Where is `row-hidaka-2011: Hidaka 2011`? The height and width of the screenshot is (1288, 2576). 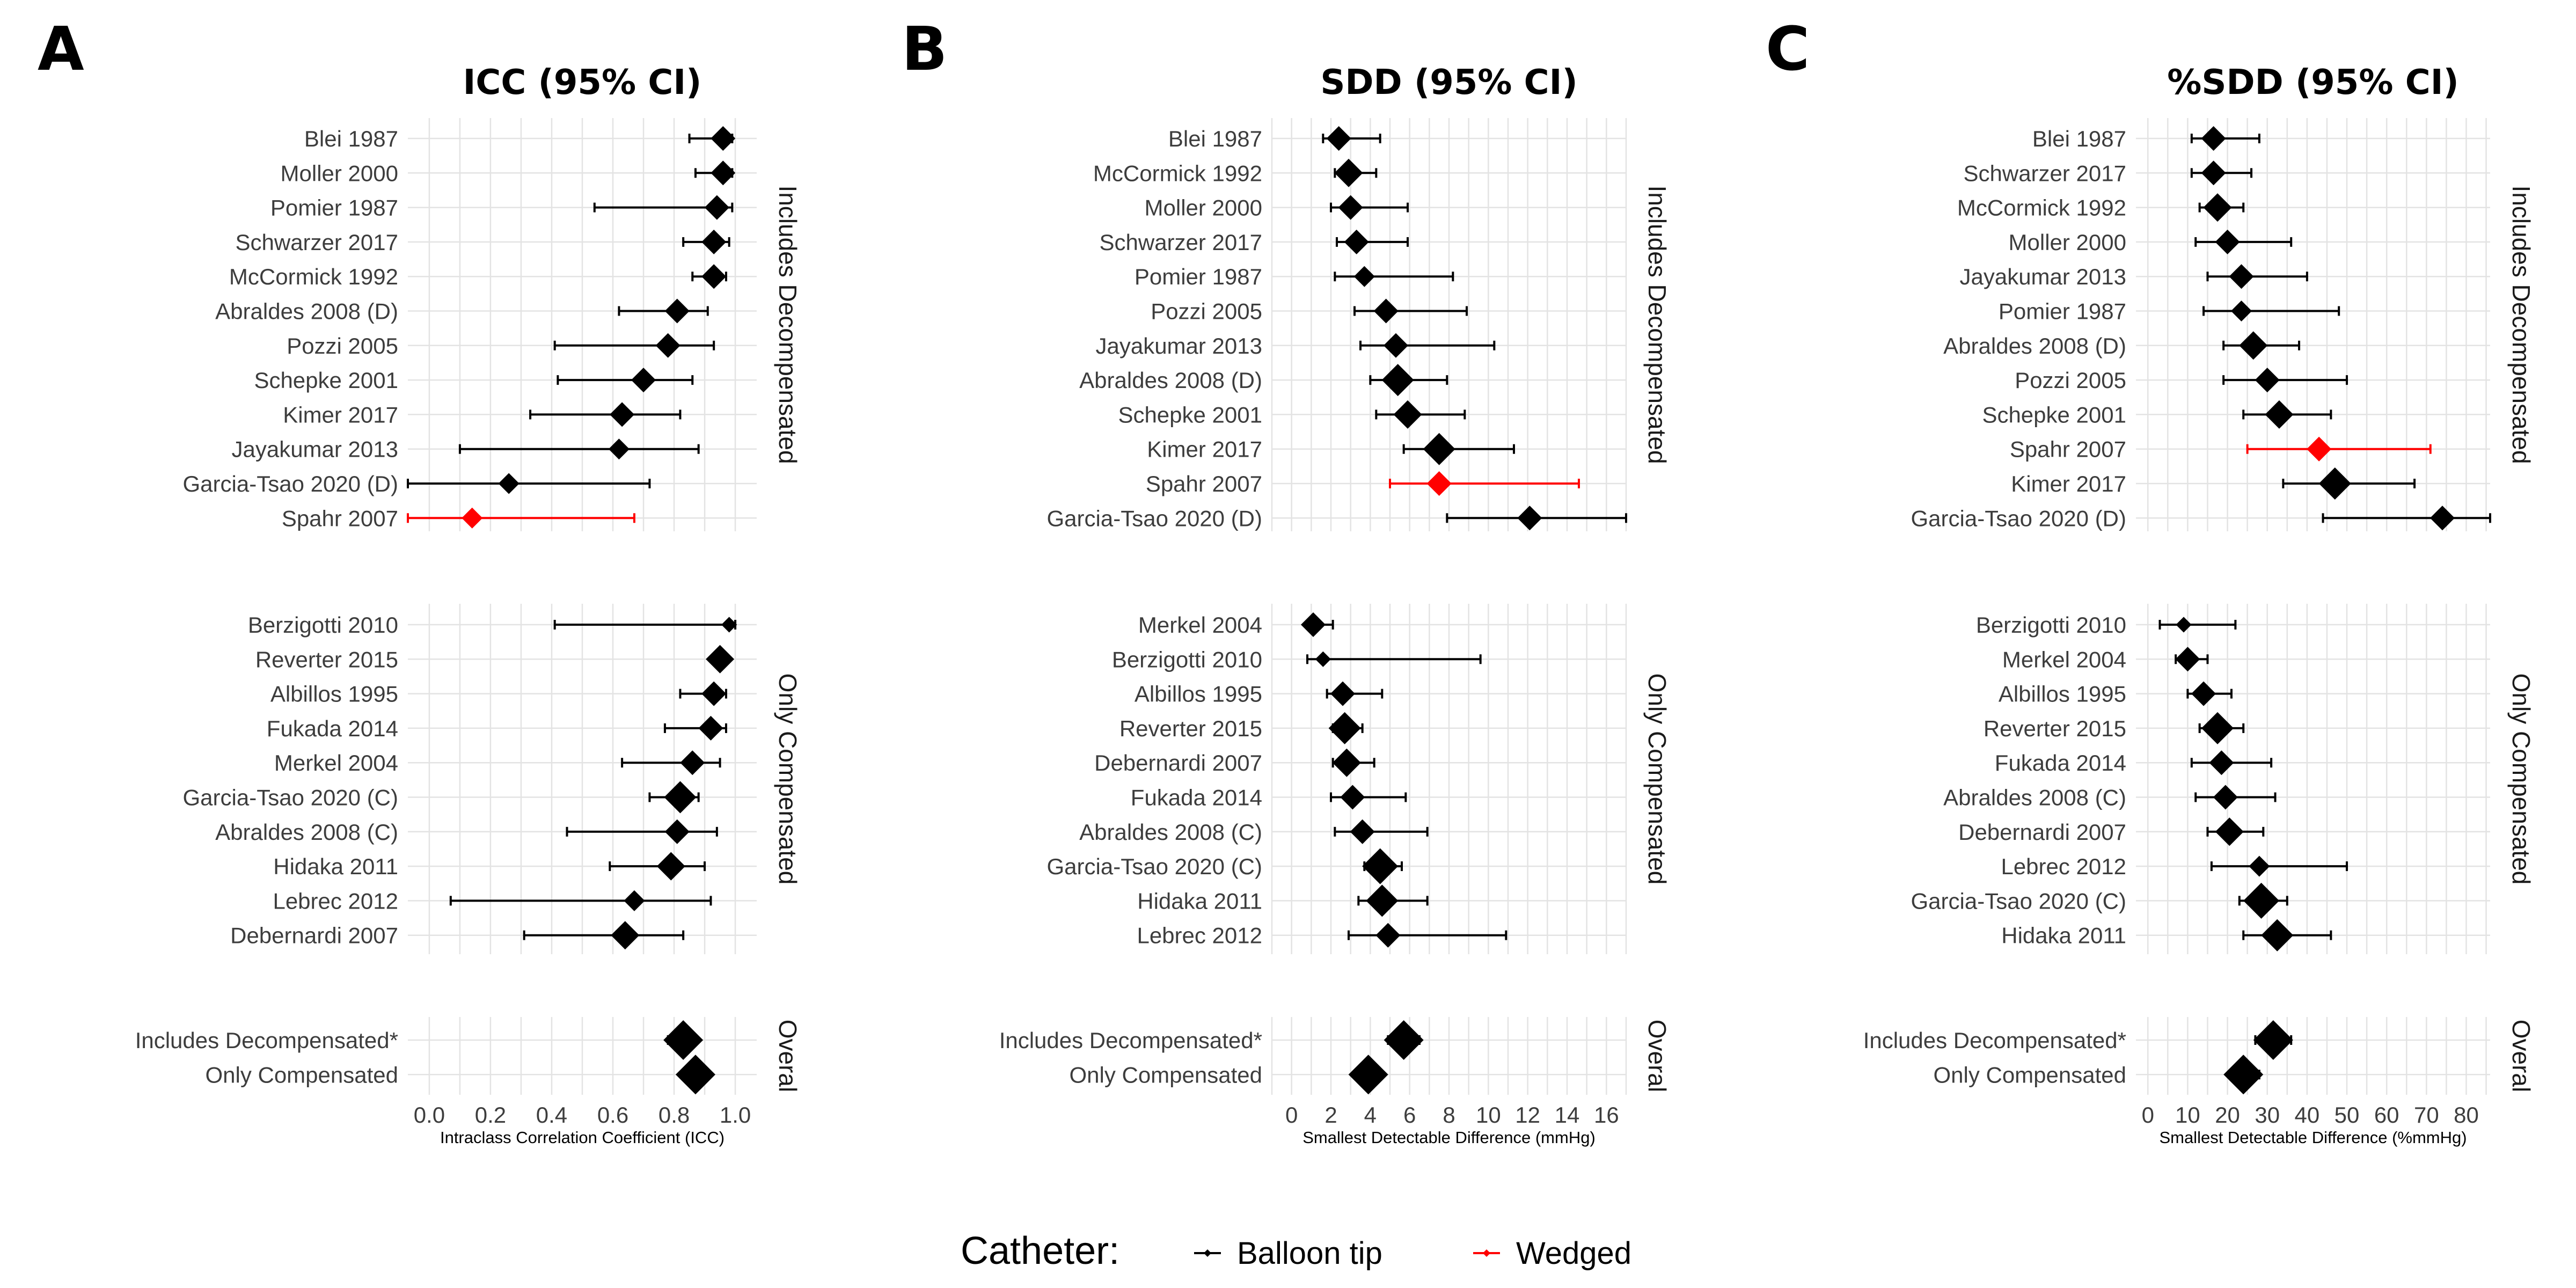
row-hidaka-2011: Hidaka 2011 is located at coordinates (489, 866).